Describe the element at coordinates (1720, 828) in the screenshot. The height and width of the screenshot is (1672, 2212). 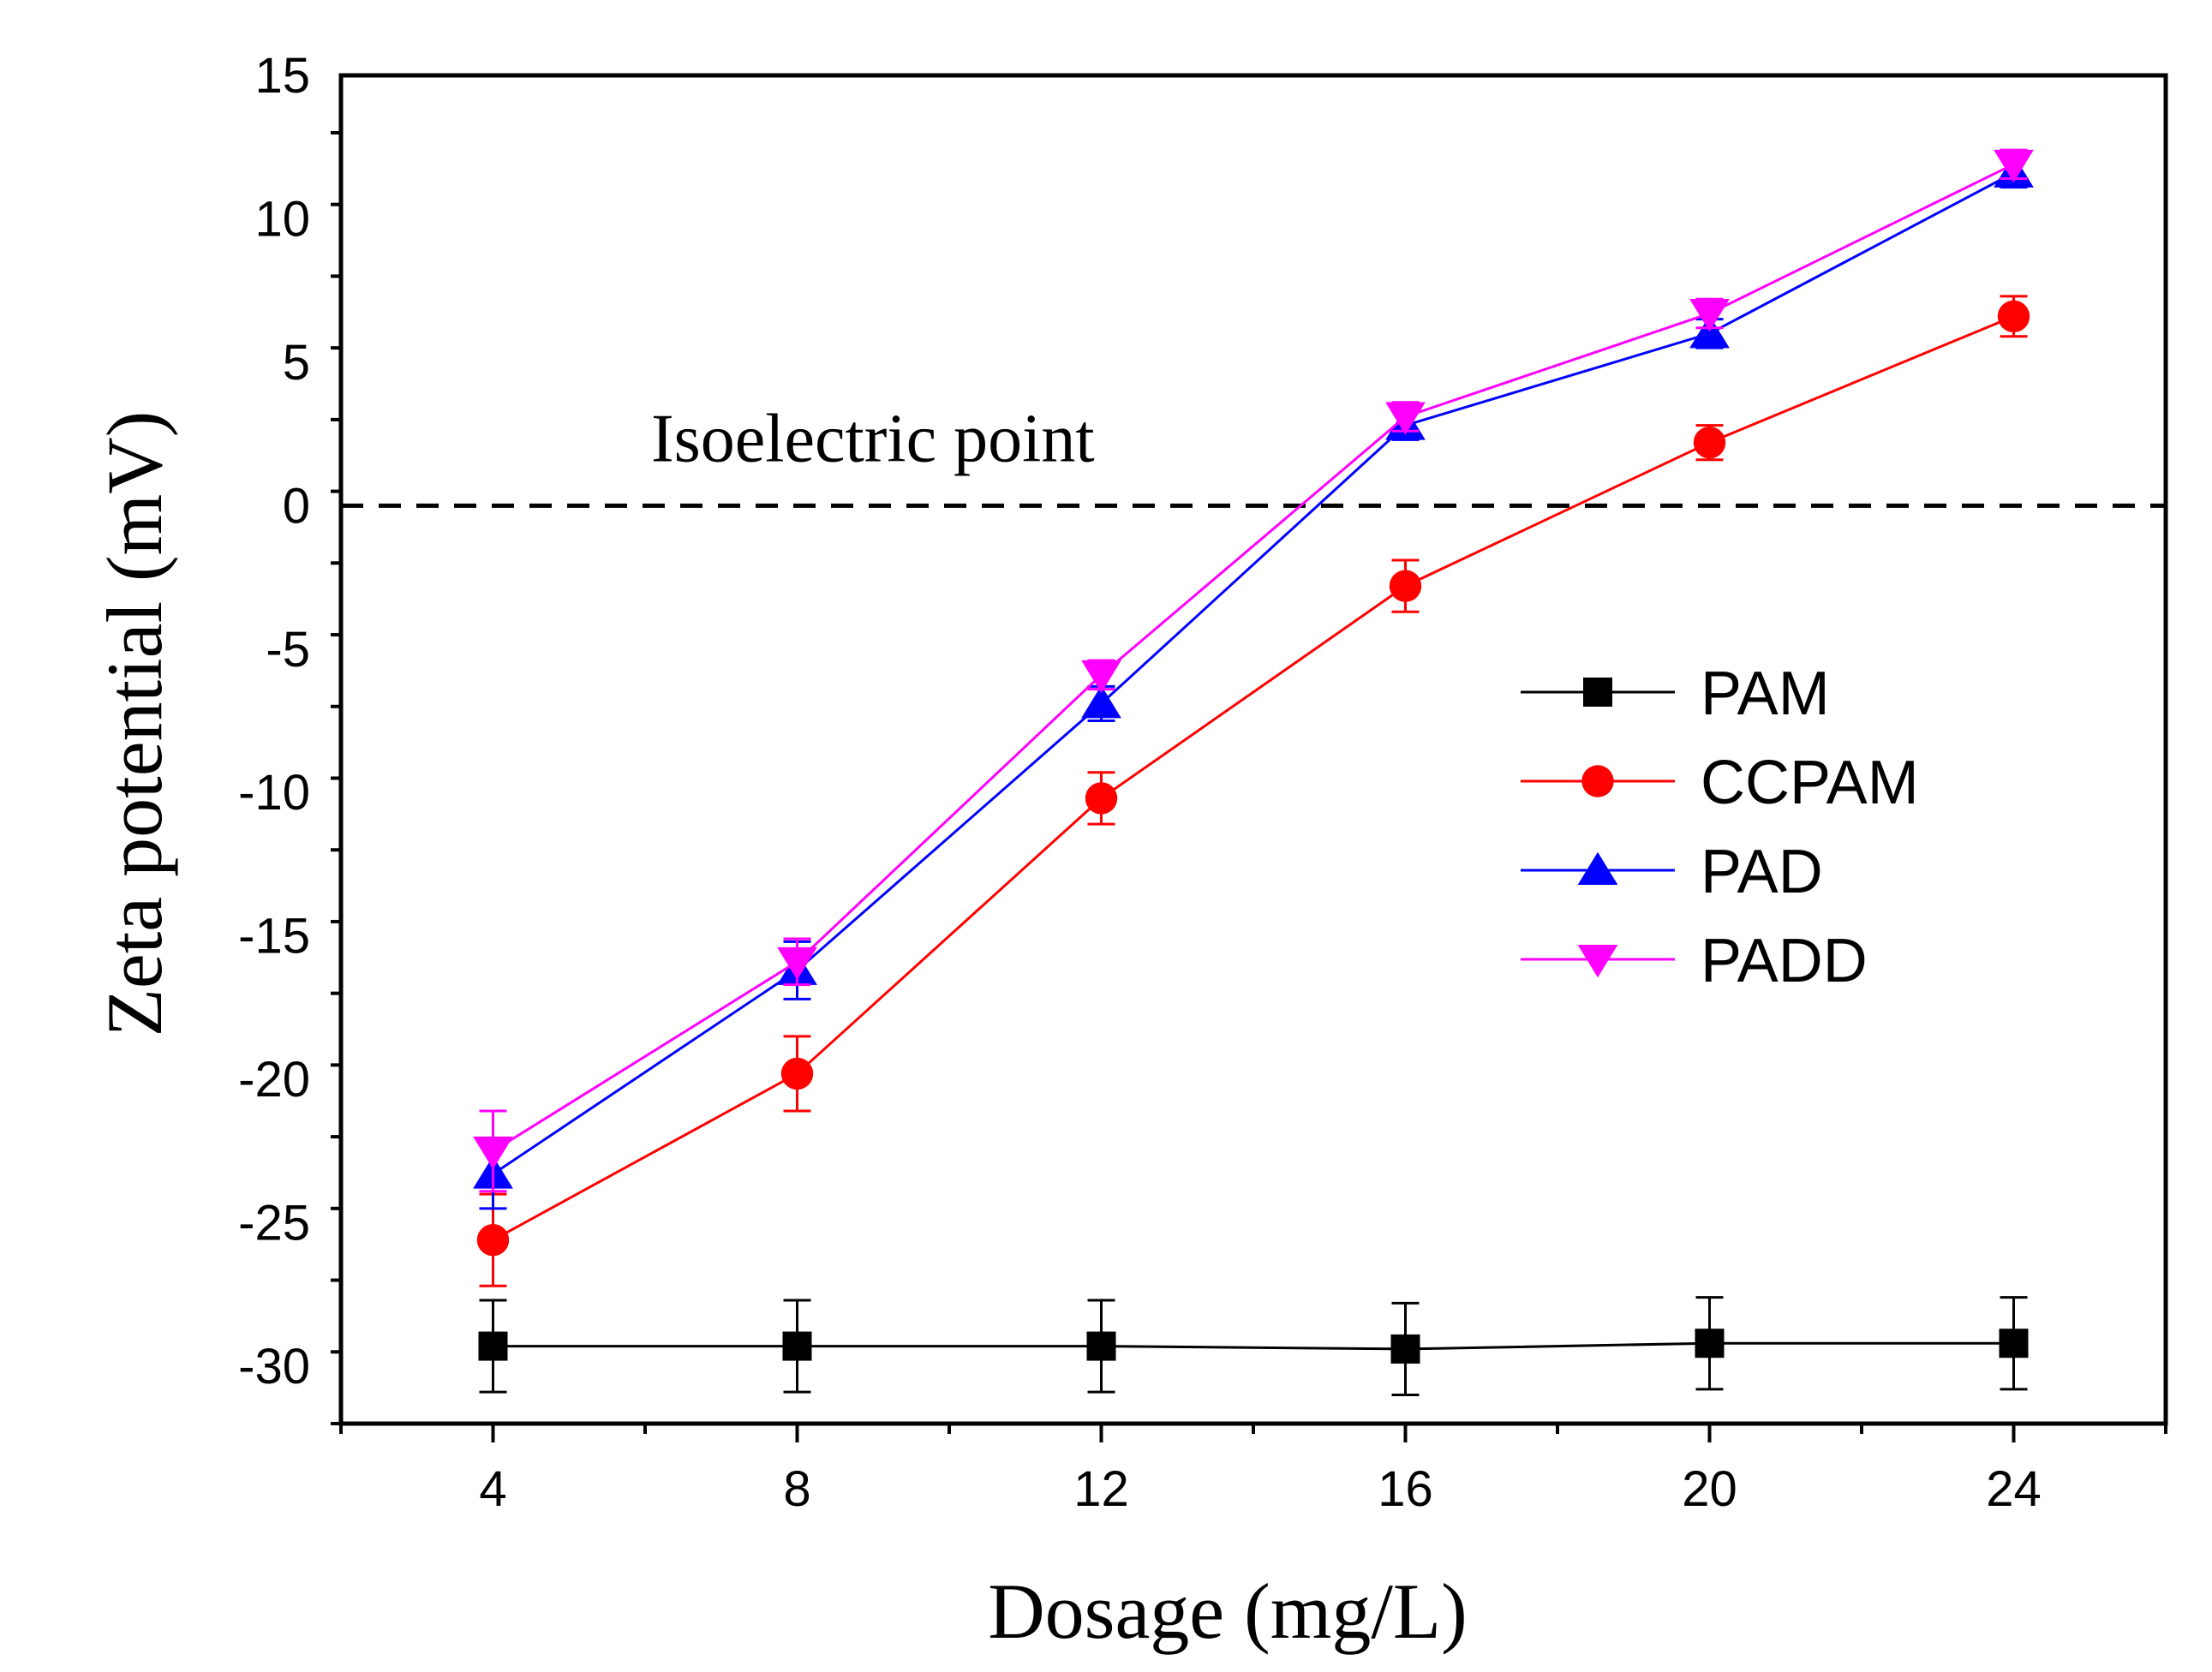
I see `legend: PAM CCPAM PAD PADD` at that location.